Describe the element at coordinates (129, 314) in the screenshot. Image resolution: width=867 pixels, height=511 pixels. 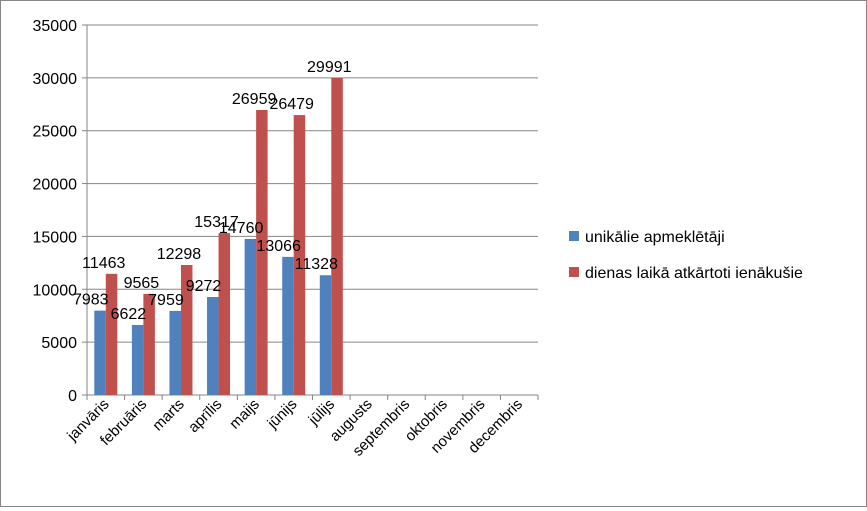
I see `data-label: 6622` at that location.